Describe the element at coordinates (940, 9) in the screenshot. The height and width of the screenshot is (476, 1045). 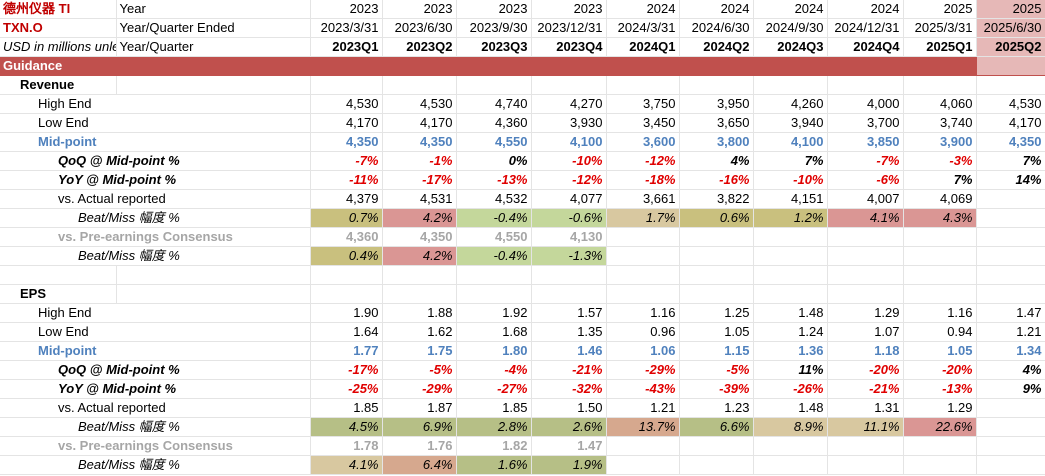
I see `col-year-8: 2025` at that location.